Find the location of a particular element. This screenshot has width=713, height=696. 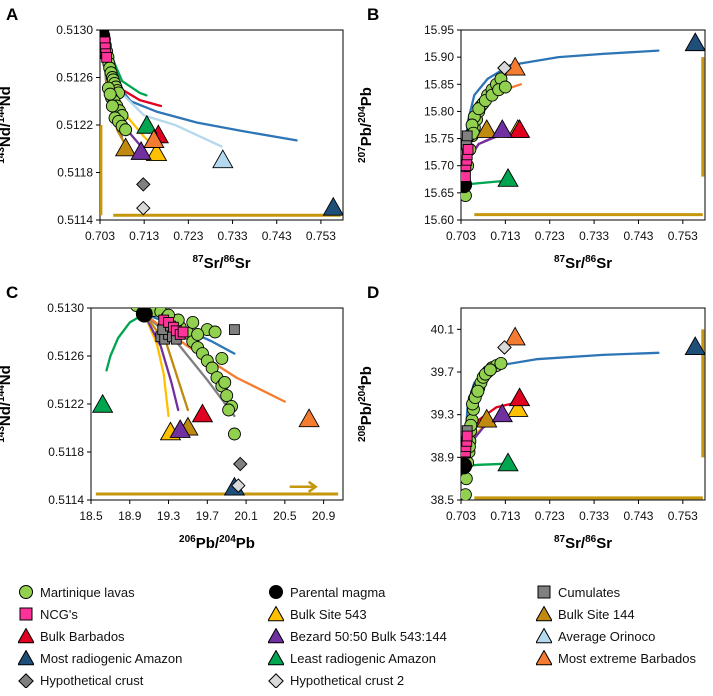

x-tick-label: 19.7 is located at coordinates (208, 516).